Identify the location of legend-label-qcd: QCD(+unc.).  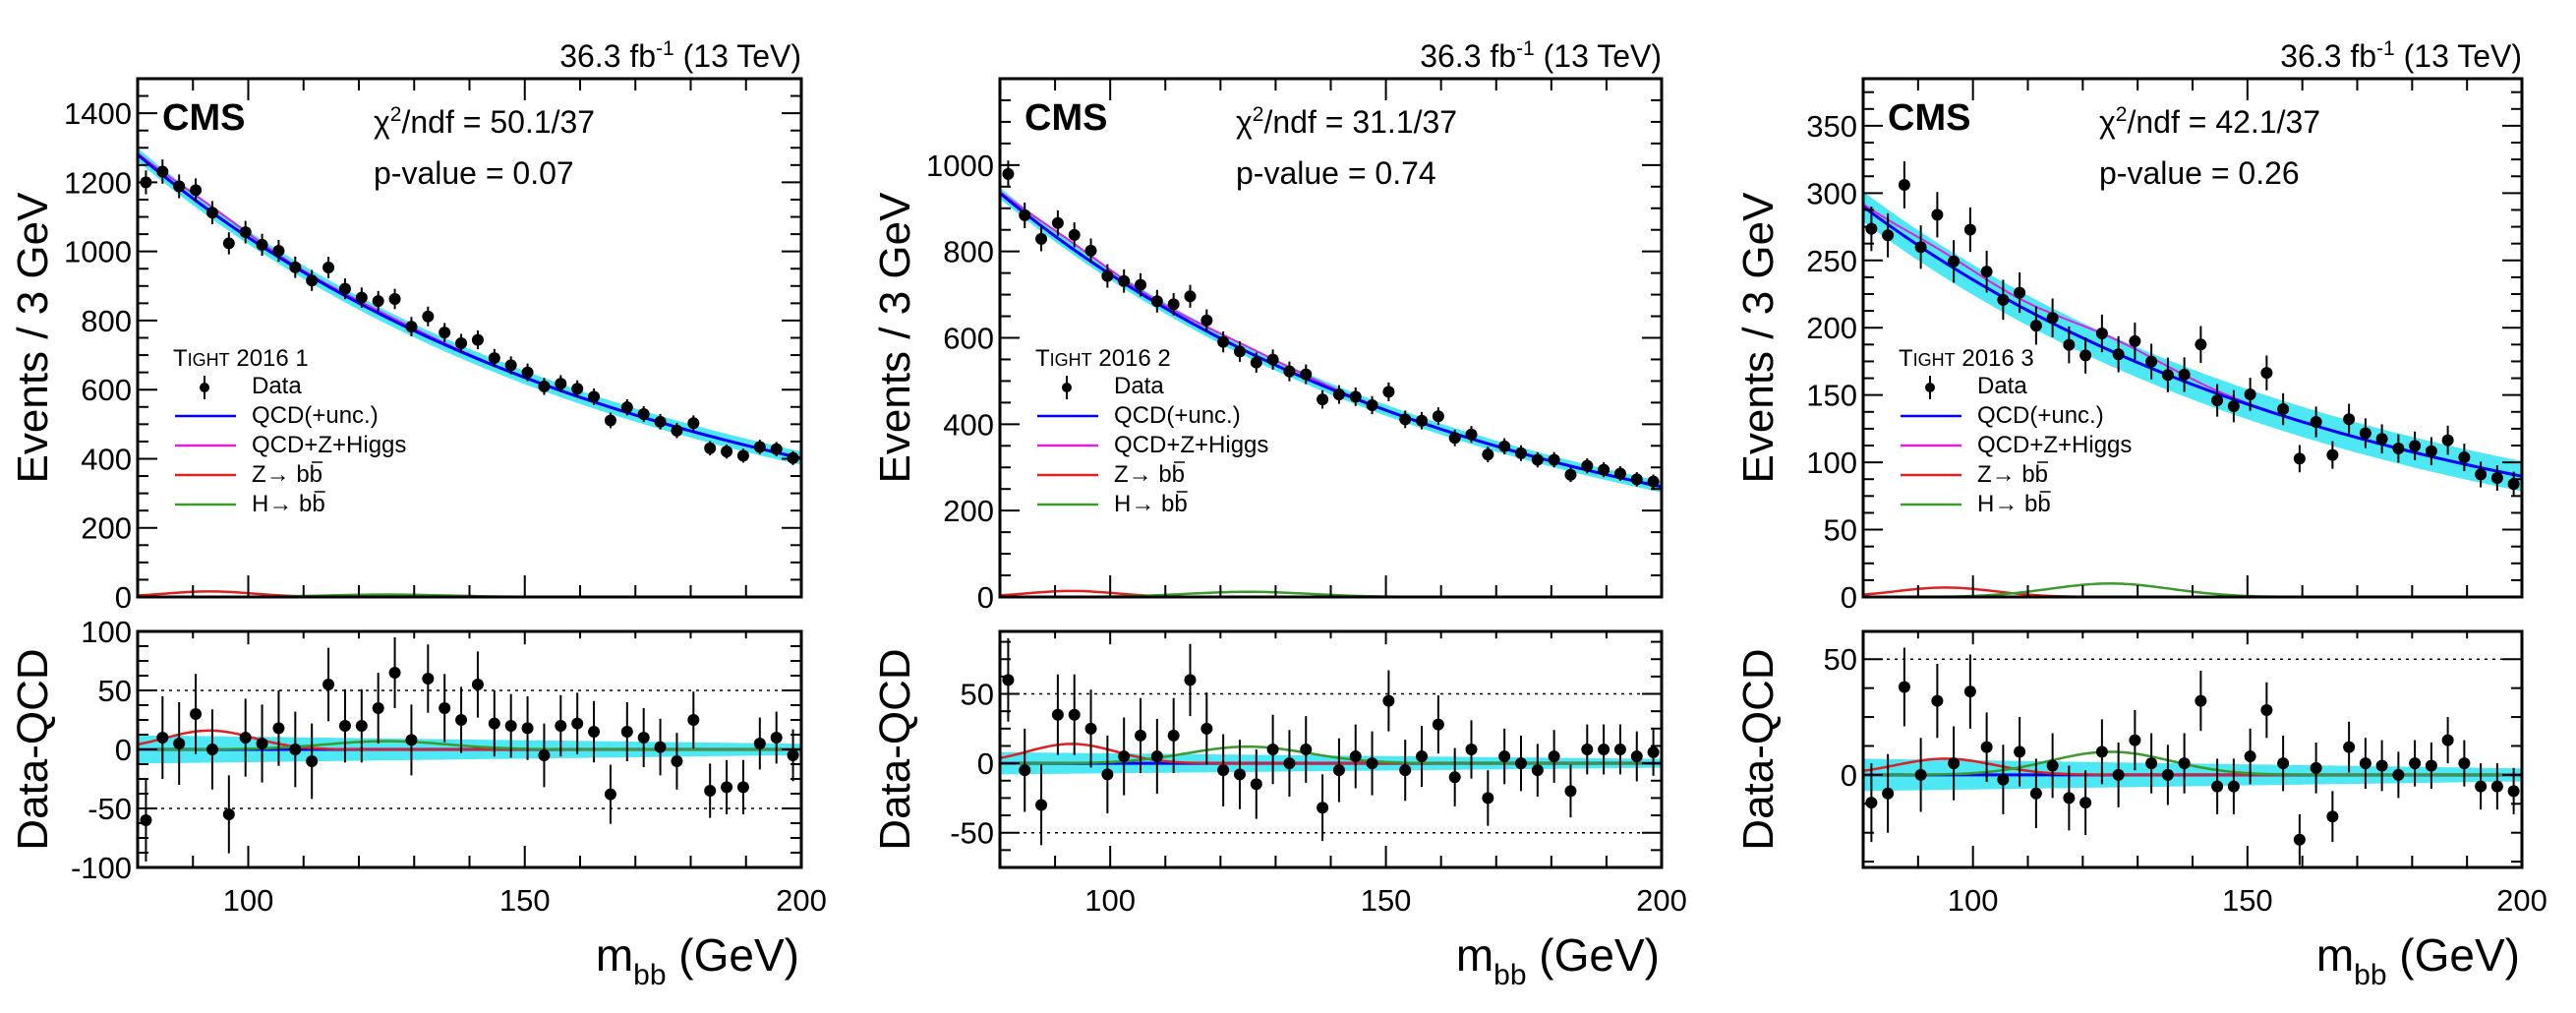
(315, 416).